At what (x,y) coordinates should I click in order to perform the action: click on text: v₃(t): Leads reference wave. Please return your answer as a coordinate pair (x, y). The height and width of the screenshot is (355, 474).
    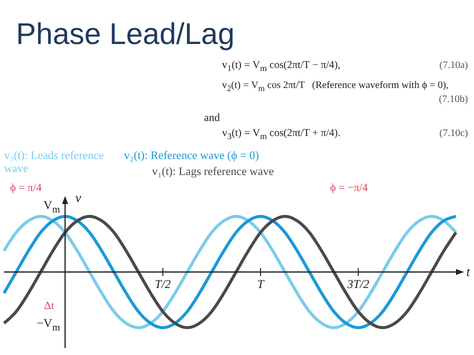
    Looking at the image, I should click on (54, 163).